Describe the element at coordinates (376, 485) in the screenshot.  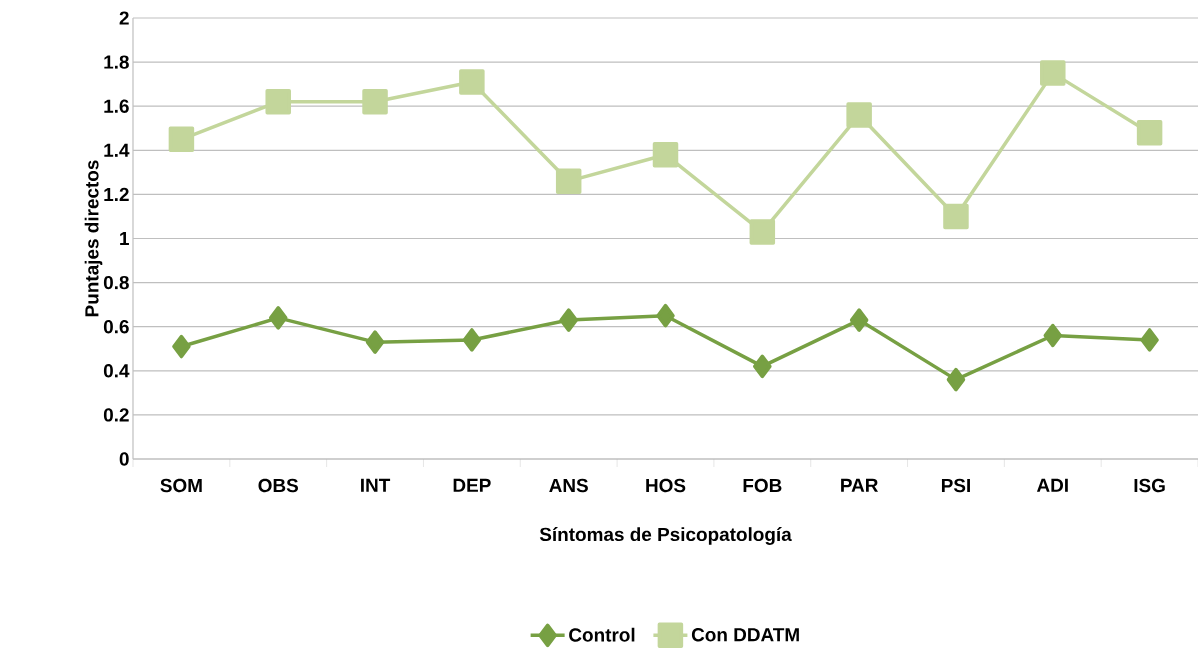
I see `x-tick-label: INT` at that location.